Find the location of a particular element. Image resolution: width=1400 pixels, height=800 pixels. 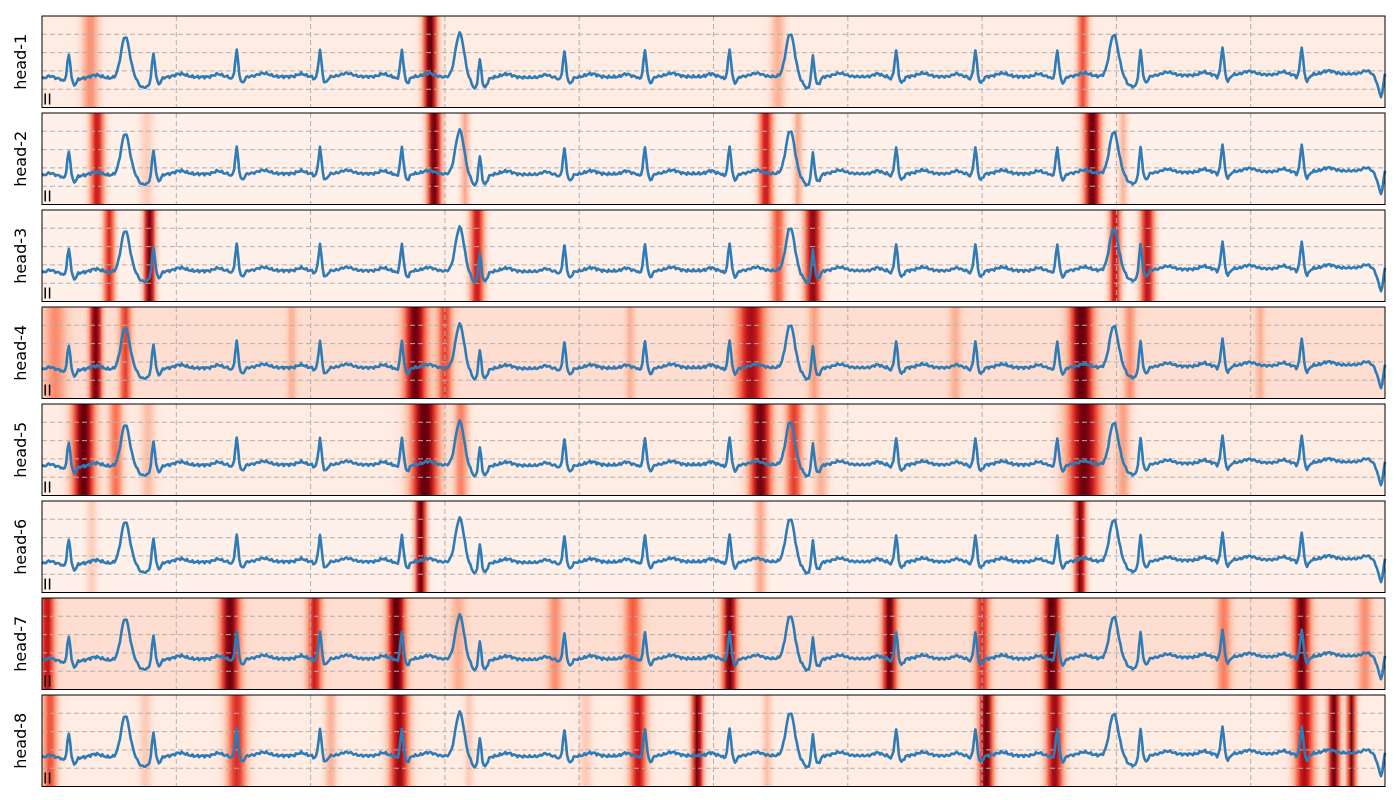

head-label: head-5 is located at coordinates (20, 450).